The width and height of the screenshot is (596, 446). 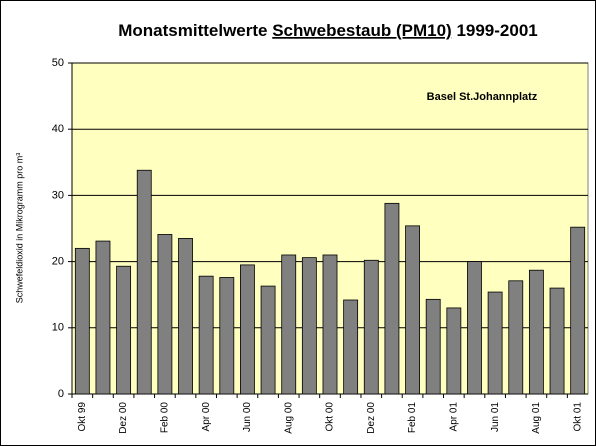 I want to click on y-tick-label: 20, so click(x=58, y=262).